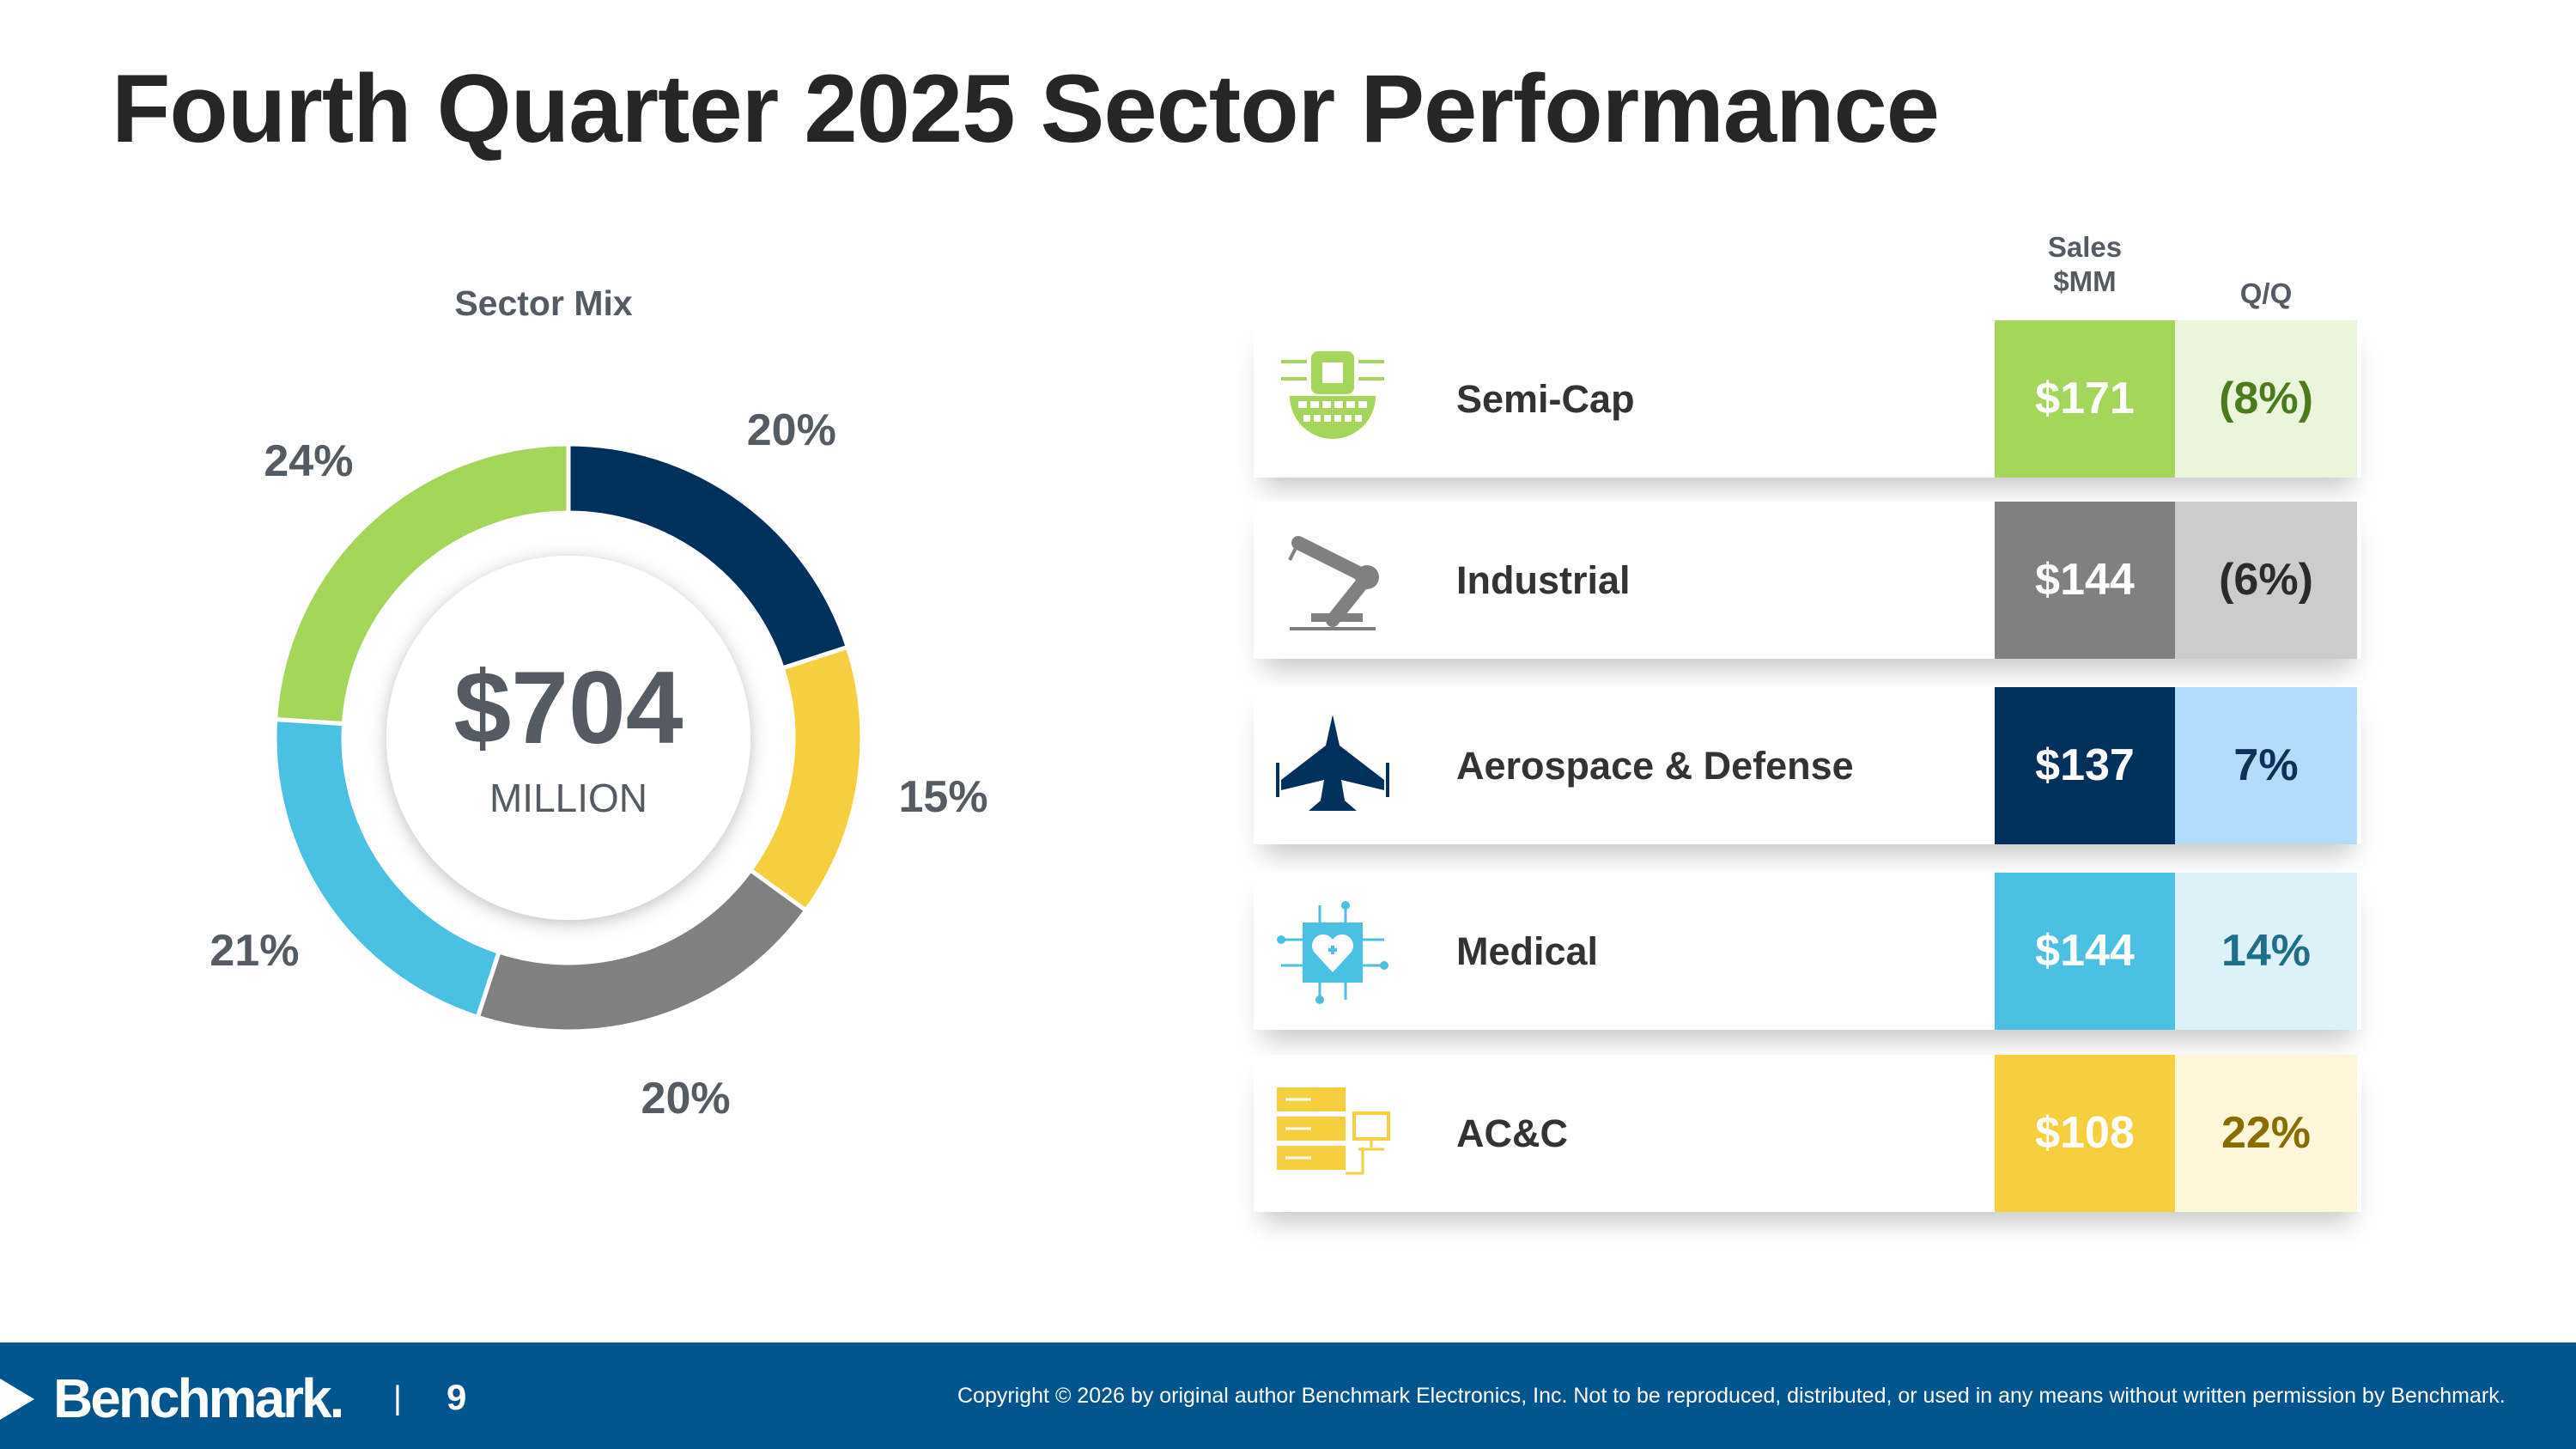  What do you see at coordinates (1333, 399) in the screenshot?
I see `semiconductor-chip-icon` at bounding box center [1333, 399].